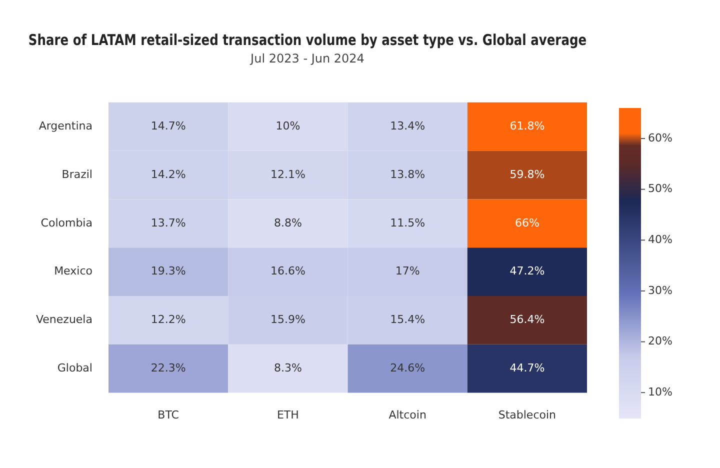  I want to click on y-tick-label: Argentina, so click(65, 125).